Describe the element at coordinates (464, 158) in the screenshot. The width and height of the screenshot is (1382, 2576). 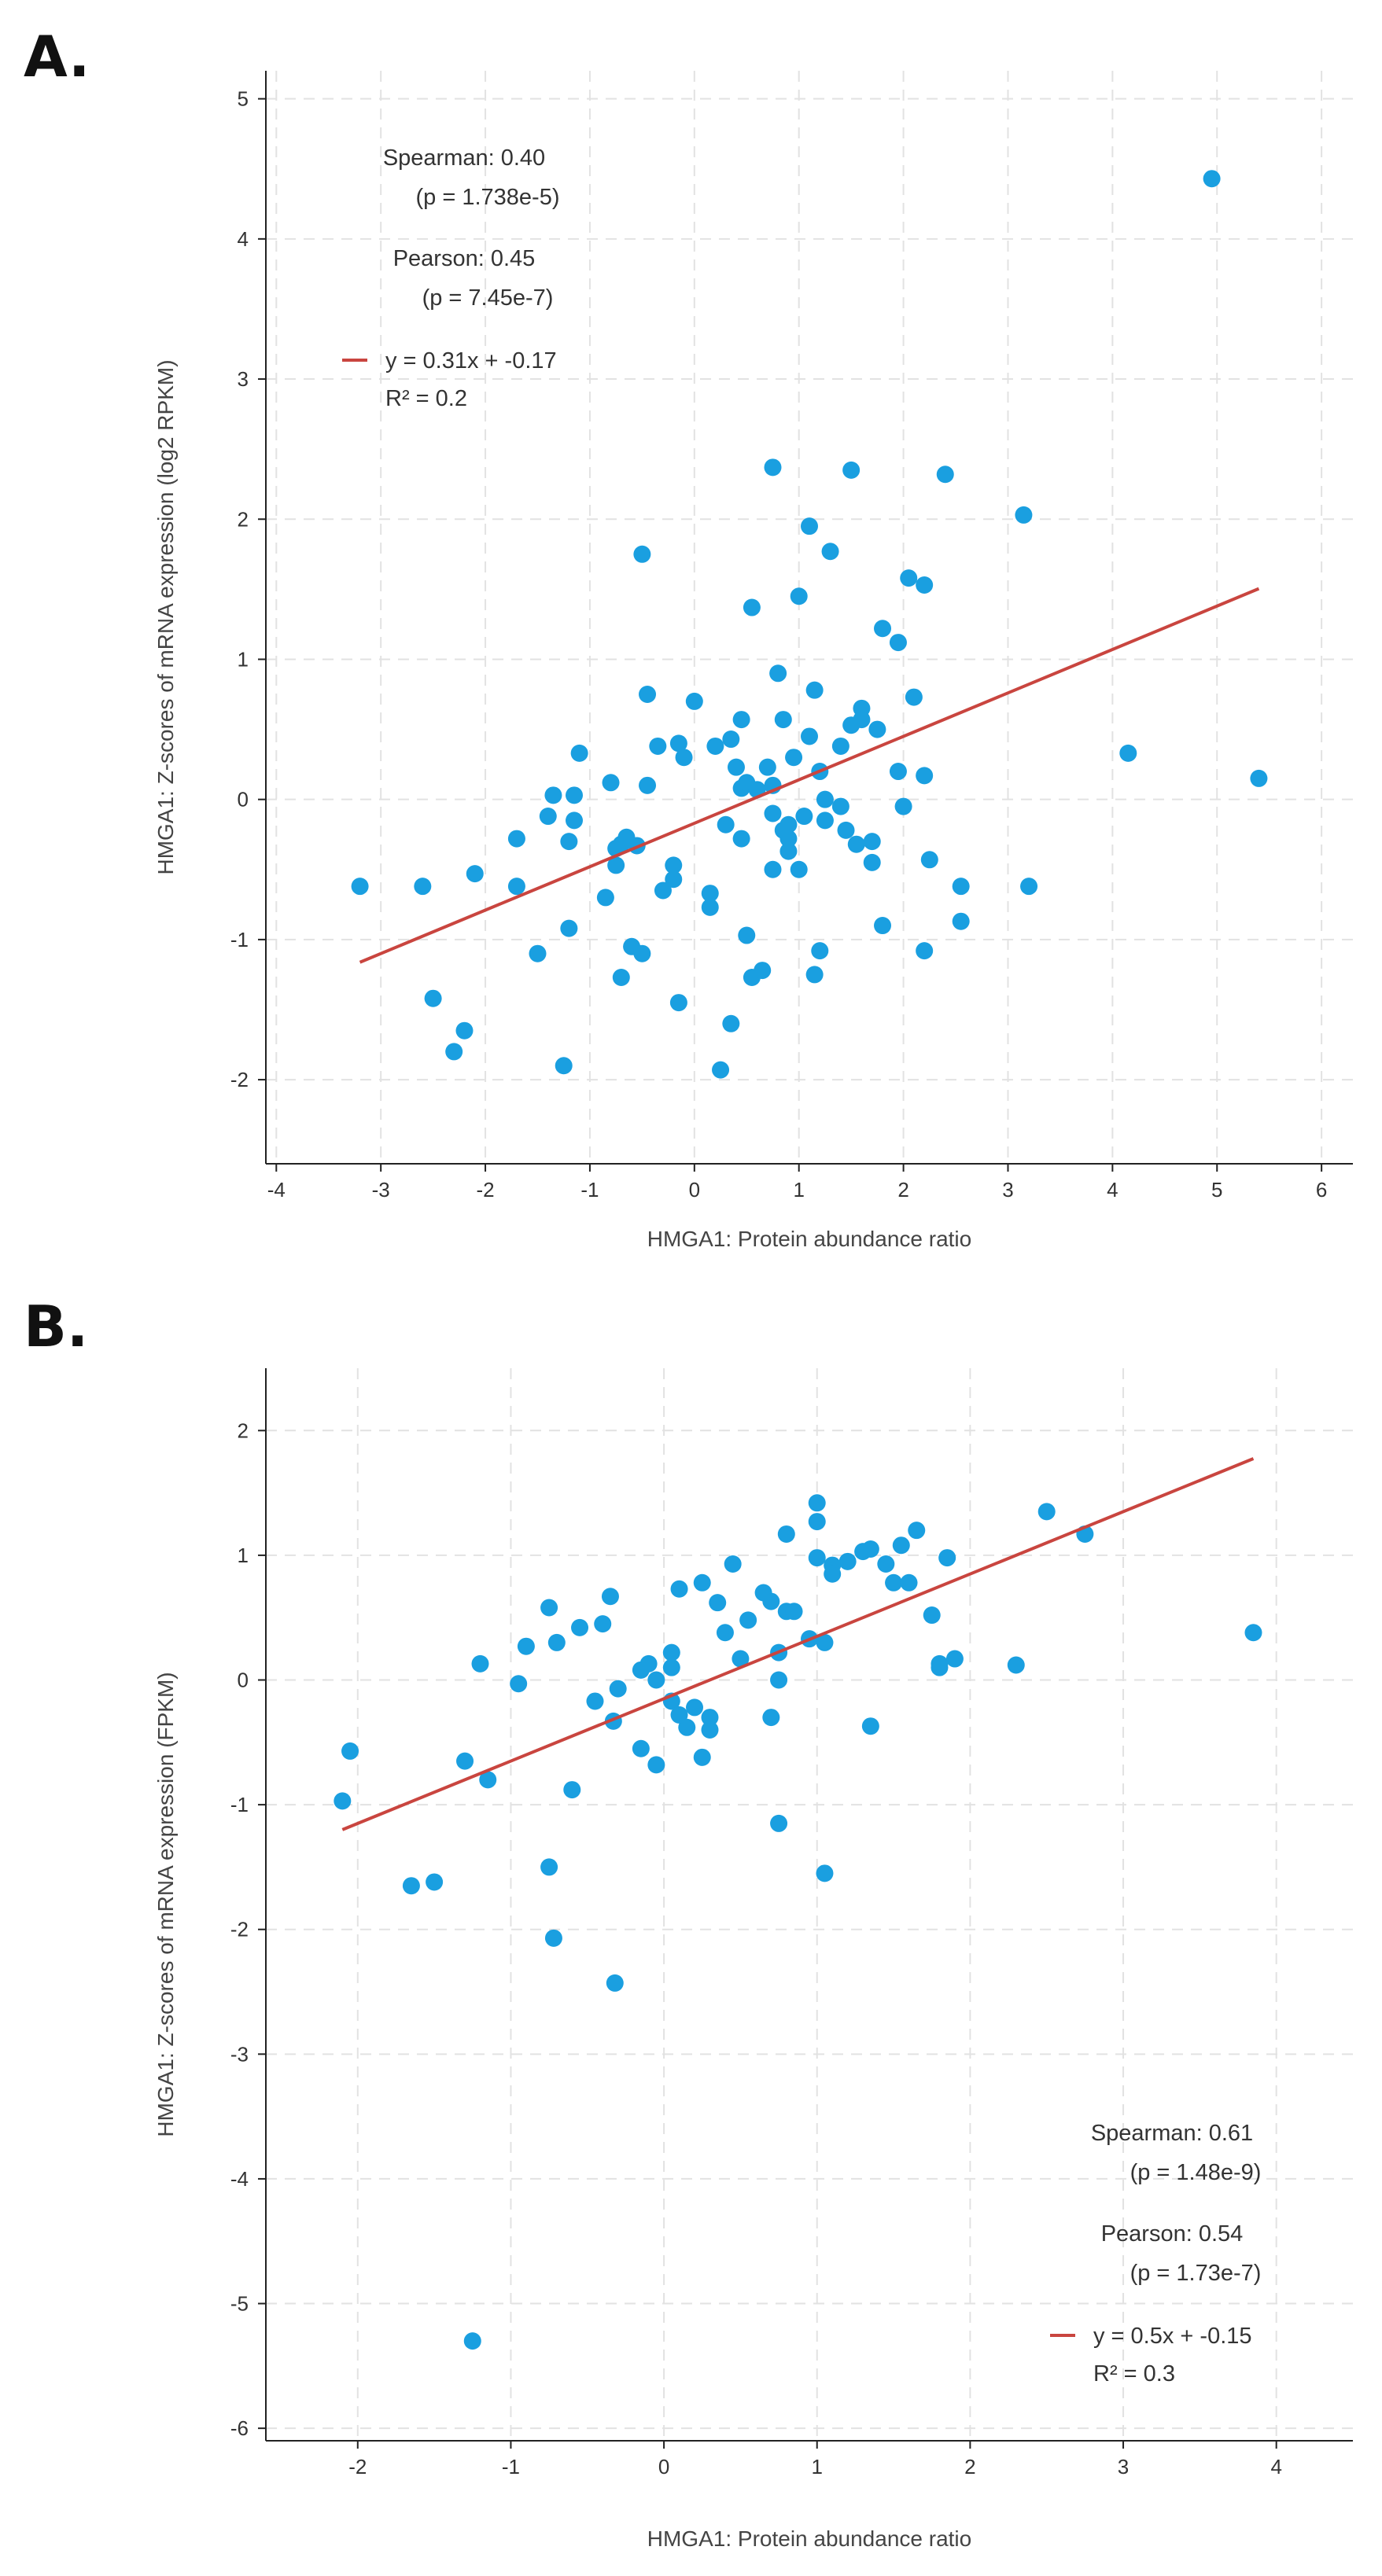
I see `spearman-label: Spearman: 0.40` at that location.